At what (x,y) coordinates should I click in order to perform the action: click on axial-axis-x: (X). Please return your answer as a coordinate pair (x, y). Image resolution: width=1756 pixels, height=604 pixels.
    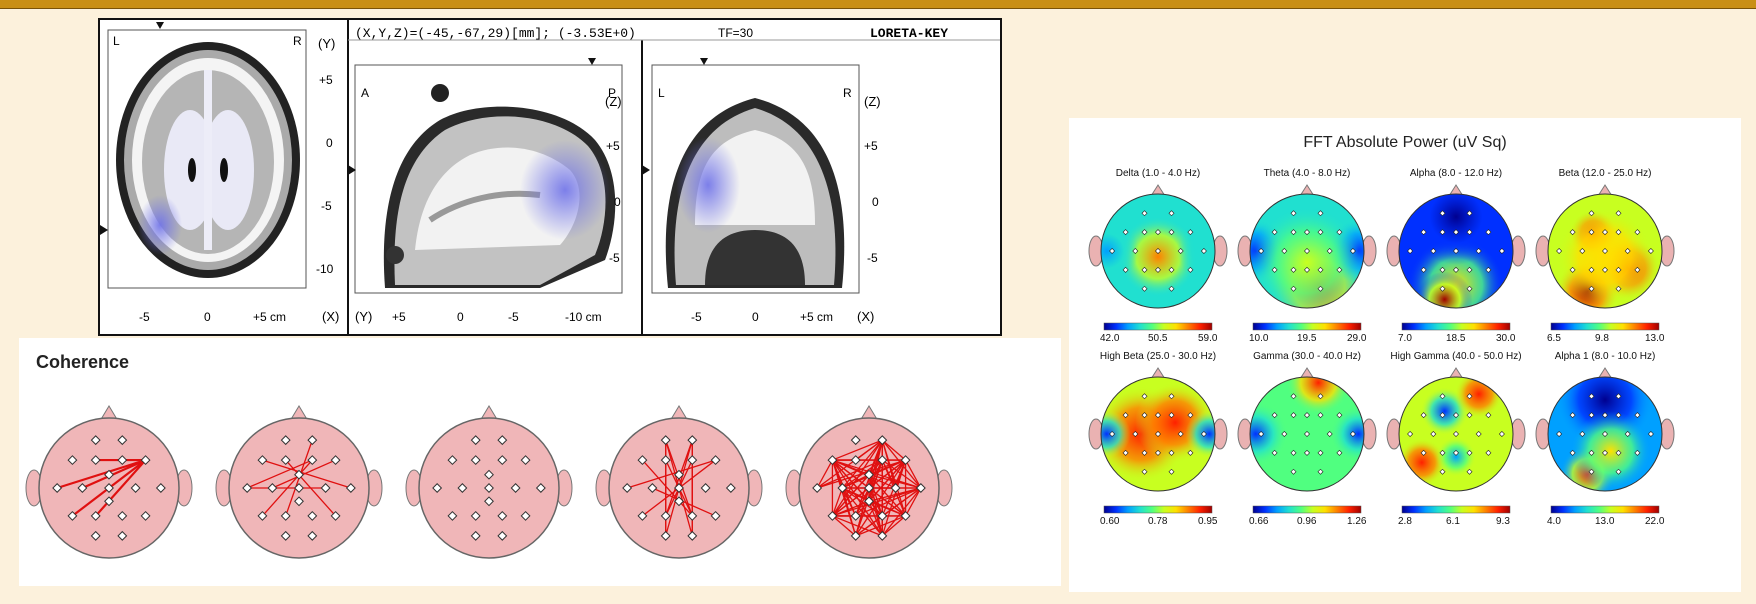
    Looking at the image, I should click on (330, 316).